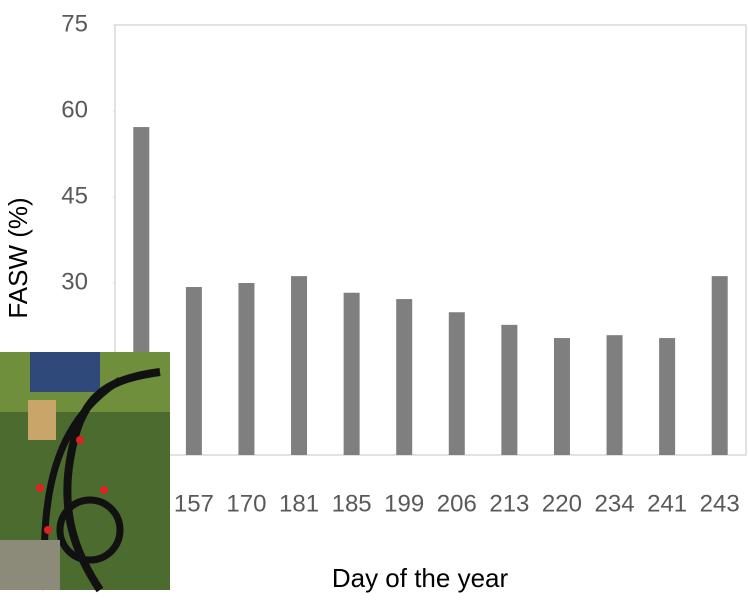 The width and height of the screenshot is (748, 602). What do you see at coordinates (74, 281) in the screenshot?
I see `y-tick-label: 30` at bounding box center [74, 281].